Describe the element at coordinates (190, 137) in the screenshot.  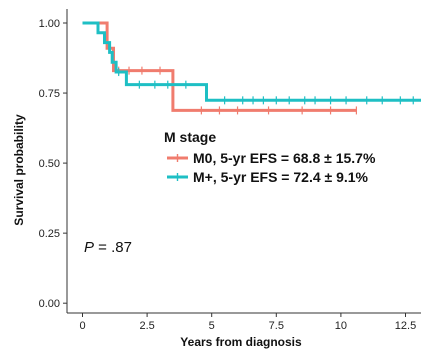
I see `legend-title: M stage` at that location.